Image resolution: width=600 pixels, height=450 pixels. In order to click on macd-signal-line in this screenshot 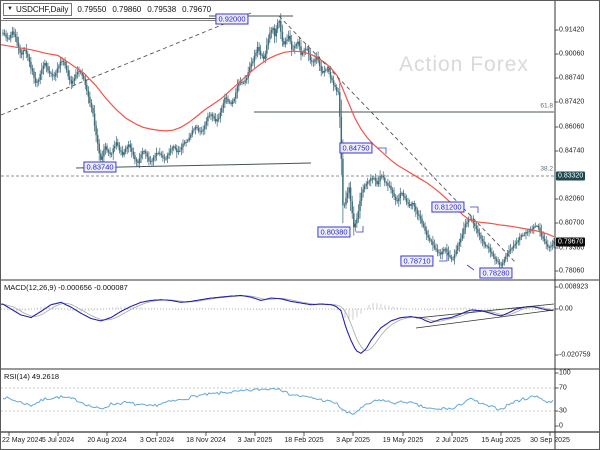, I will do `click(277, 323)`.